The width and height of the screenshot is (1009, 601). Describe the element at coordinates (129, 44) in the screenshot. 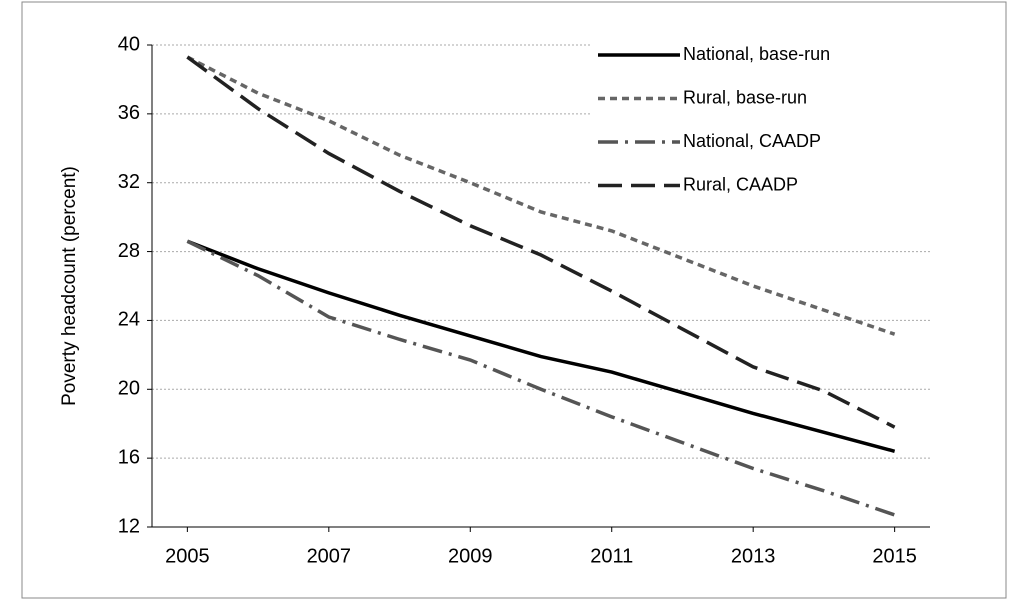

I see `y-tick-label: 40` at that location.